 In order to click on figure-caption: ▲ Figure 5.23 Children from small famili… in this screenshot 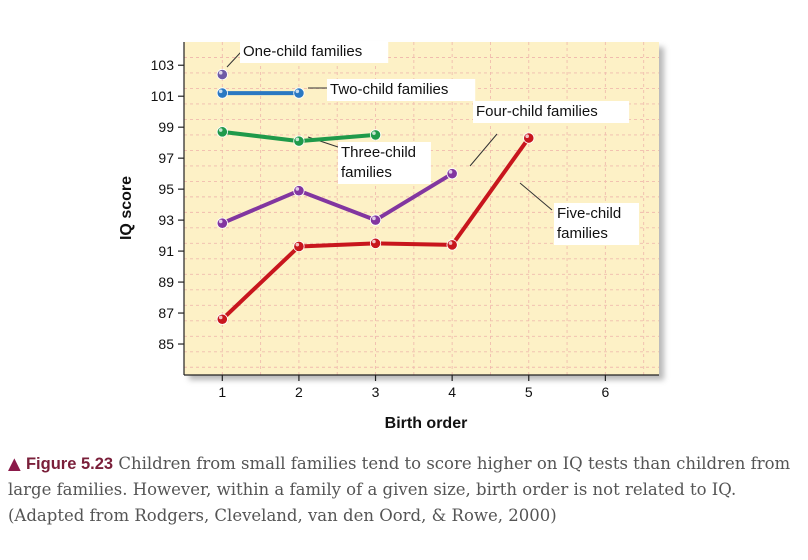, I will do `click(403, 490)`.